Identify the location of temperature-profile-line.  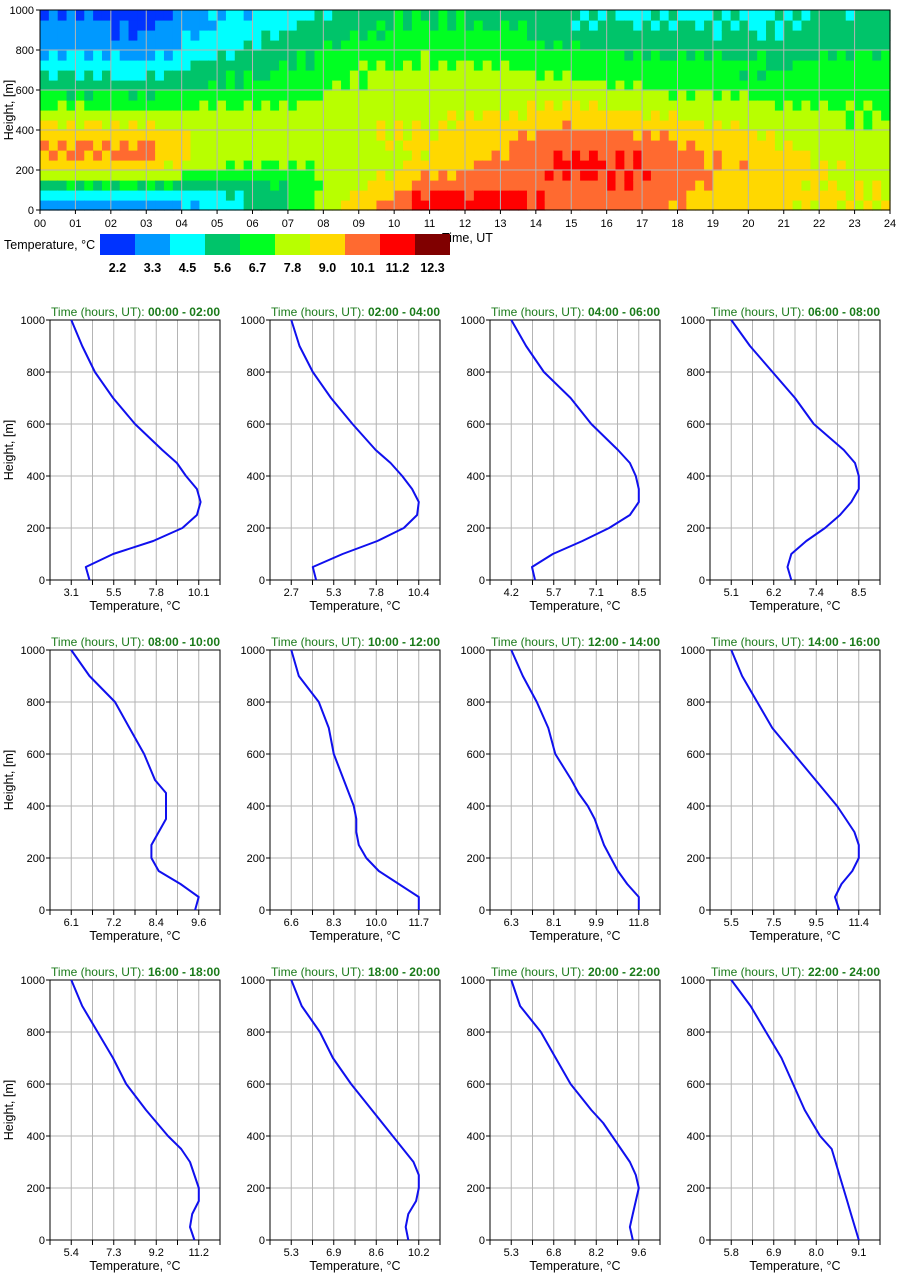
(355, 450).